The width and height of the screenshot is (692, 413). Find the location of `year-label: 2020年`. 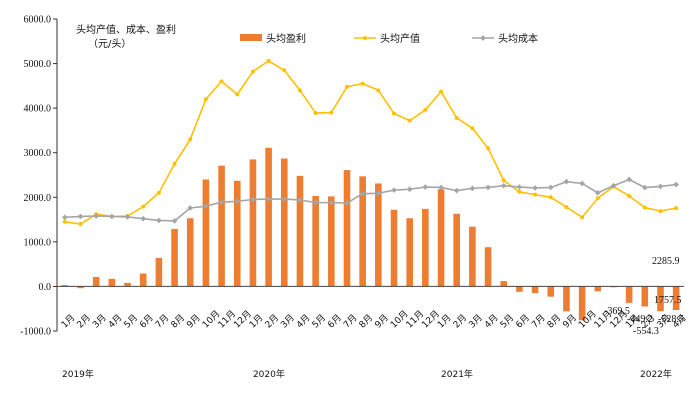

year-label: 2020年 is located at coordinates (269, 374).